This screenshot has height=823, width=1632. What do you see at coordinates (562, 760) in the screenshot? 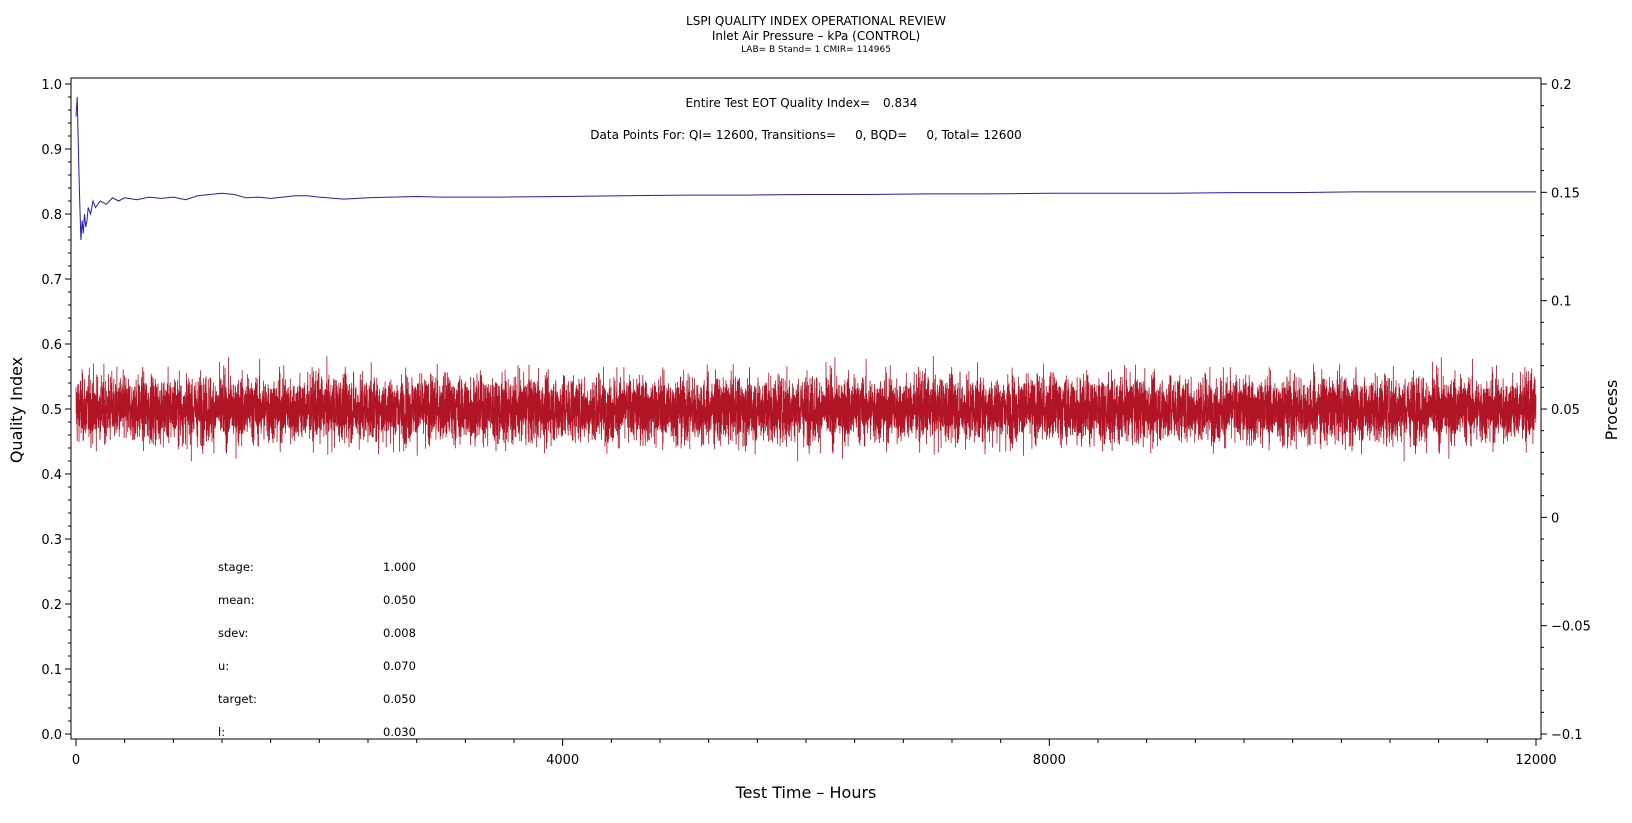
I see `x-tick-label: 4000` at bounding box center [562, 760].